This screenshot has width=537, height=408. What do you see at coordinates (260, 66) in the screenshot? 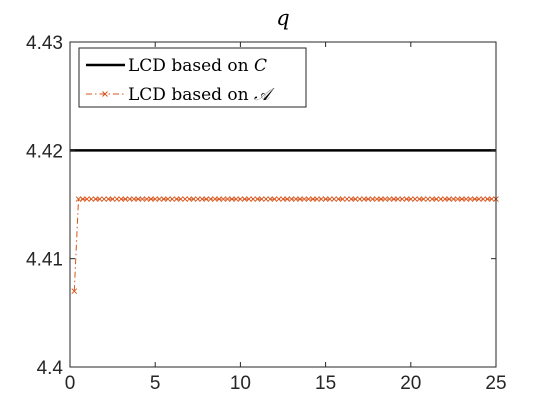
I see `legend-label-series-1-symbol: C` at bounding box center [260, 66].